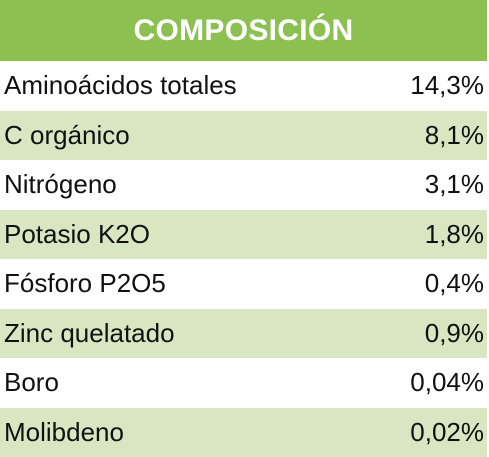  What do you see at coordinates (243, 383) in the screenshot?
I see `table-row: Boro 0,04%` at bounding box center [243, 383].